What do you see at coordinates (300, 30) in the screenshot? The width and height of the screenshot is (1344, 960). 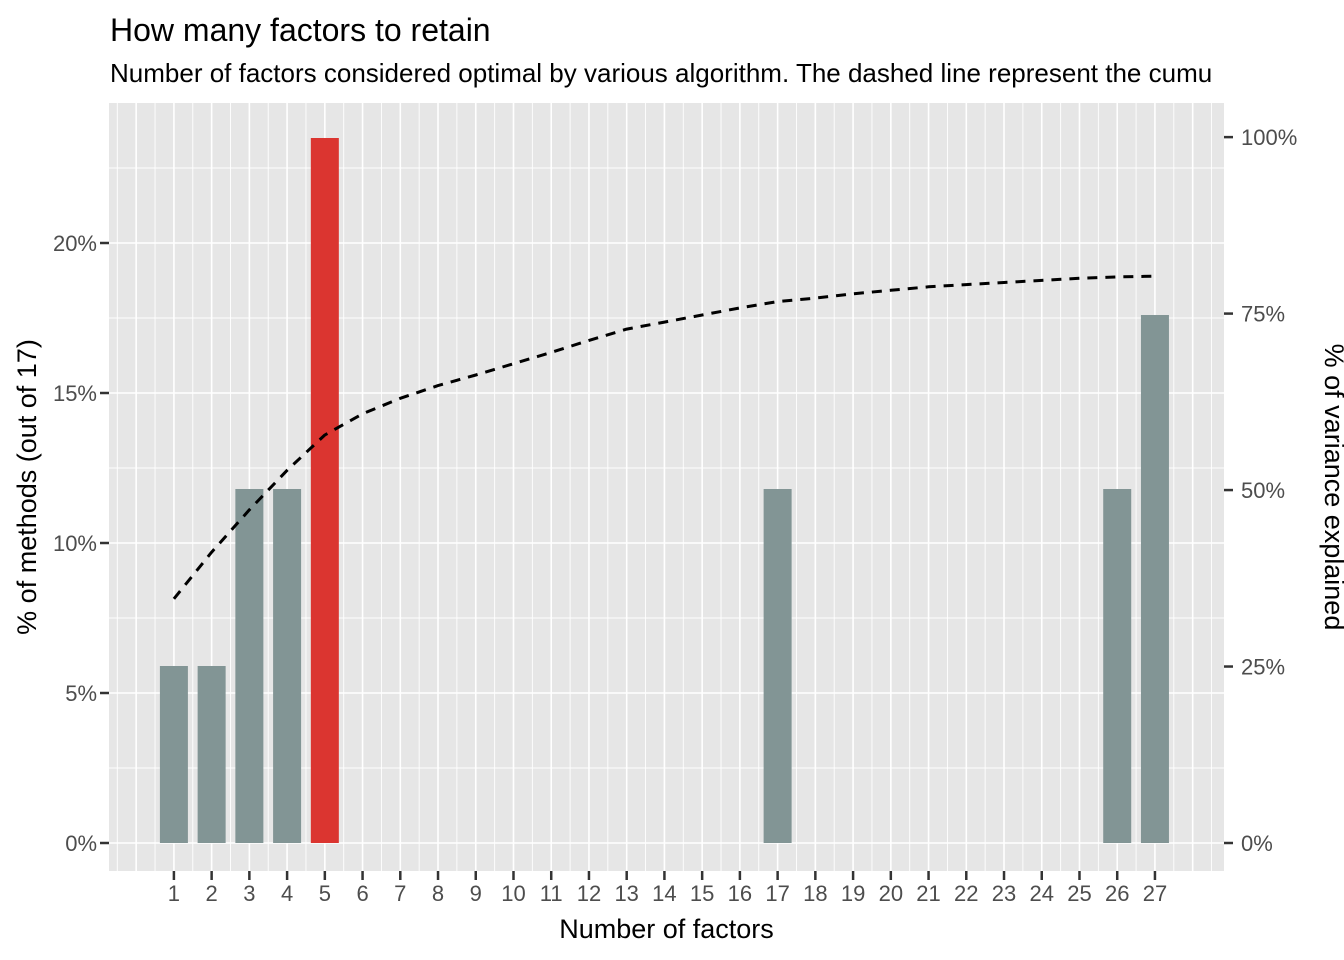 I see `chart-title: How many factors to retain` at bounding box center [300, 30].